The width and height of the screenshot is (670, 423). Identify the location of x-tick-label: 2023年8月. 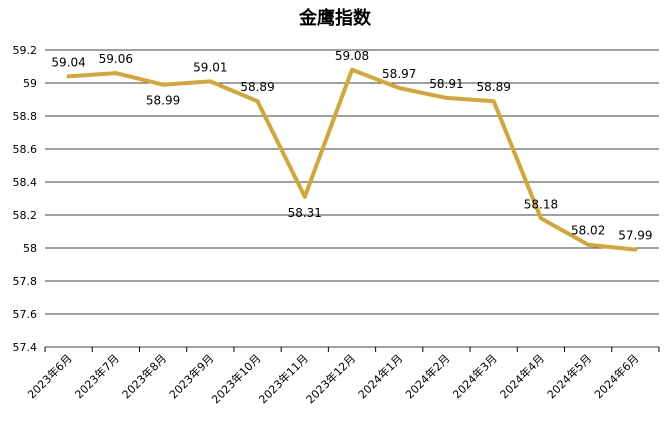
(144, 376).